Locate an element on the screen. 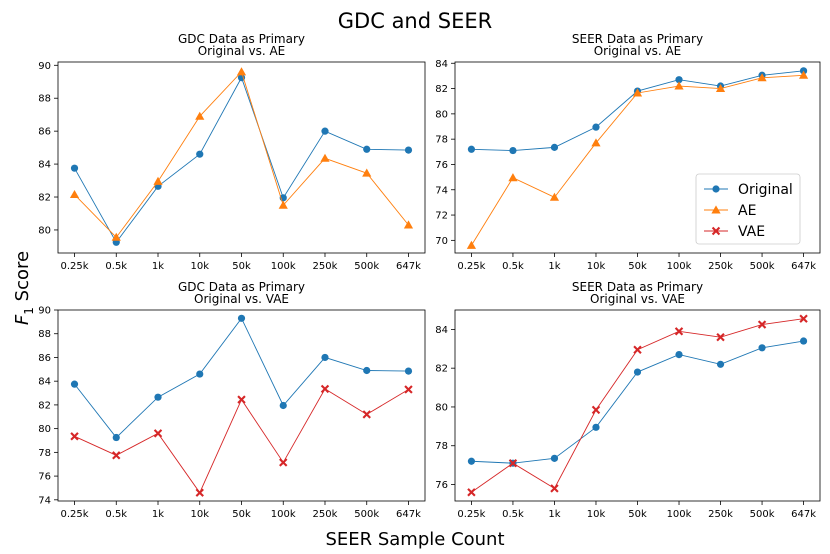 This screenshot has width=830, height=554. y-tick-label: 70 is located at coordinates (441, 241).